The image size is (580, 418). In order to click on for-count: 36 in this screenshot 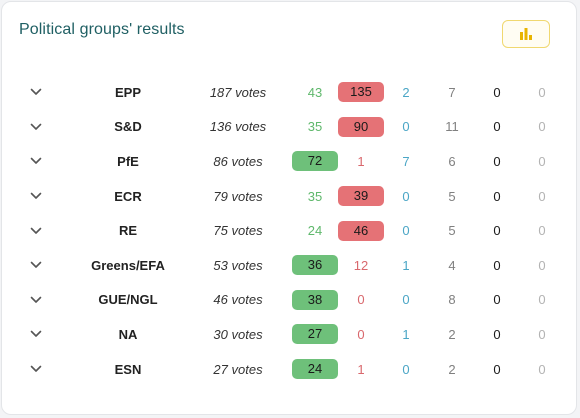, I will do `click(315, 265)`.